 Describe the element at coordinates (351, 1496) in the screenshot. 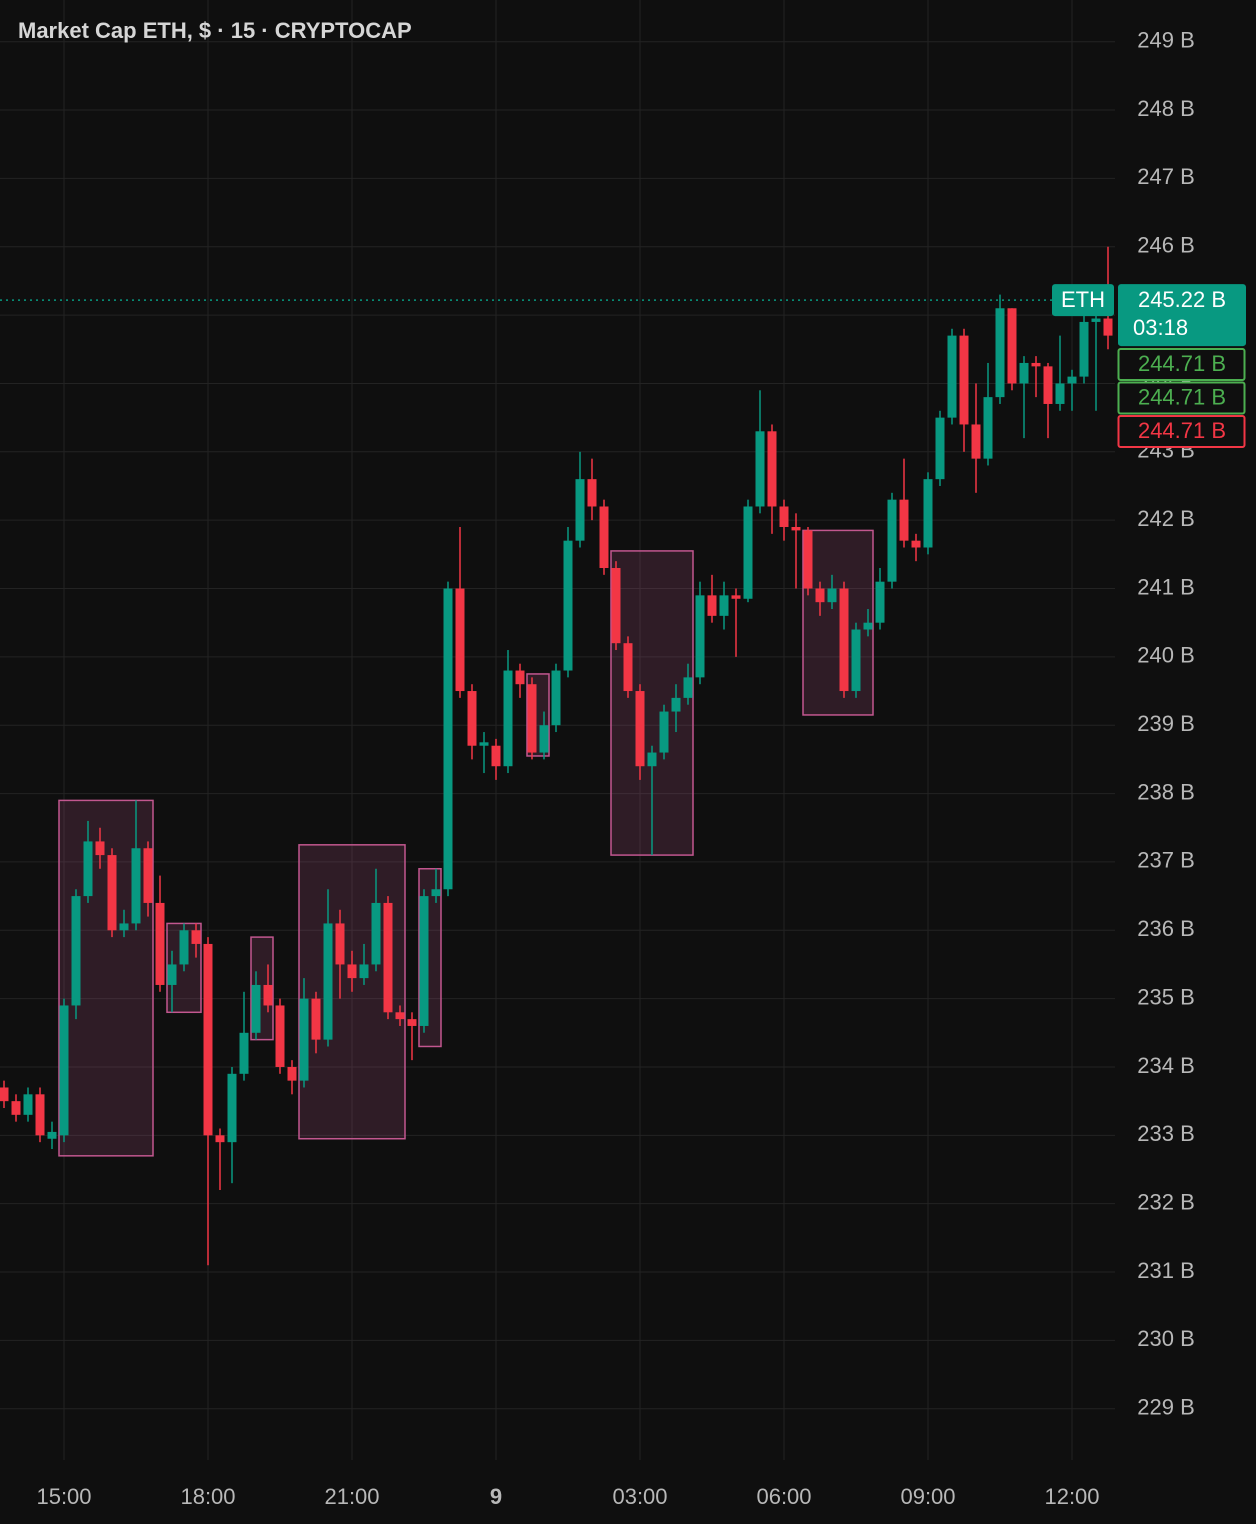

I see `x-tick-label: 21:00` at that location.